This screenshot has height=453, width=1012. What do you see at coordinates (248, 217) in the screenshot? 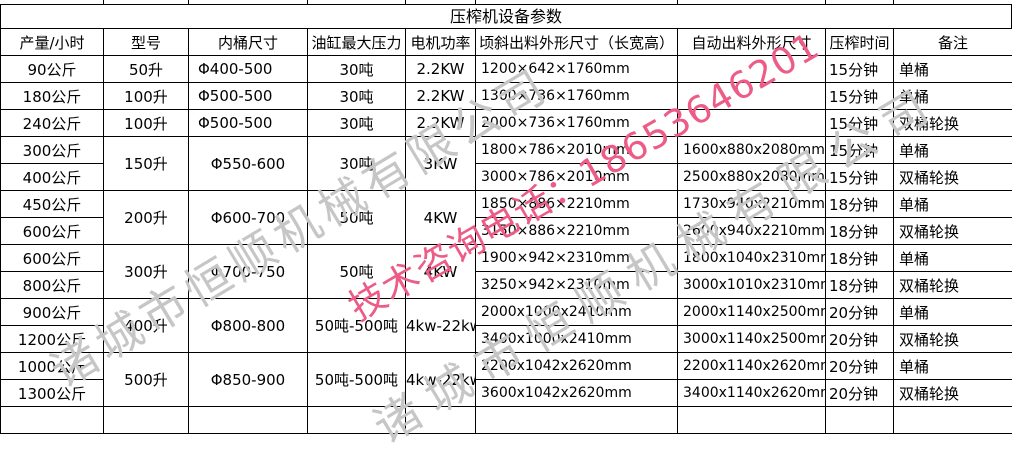
I see `cell-barrel-size: Φ600-700` at bounding box center [248, 217].